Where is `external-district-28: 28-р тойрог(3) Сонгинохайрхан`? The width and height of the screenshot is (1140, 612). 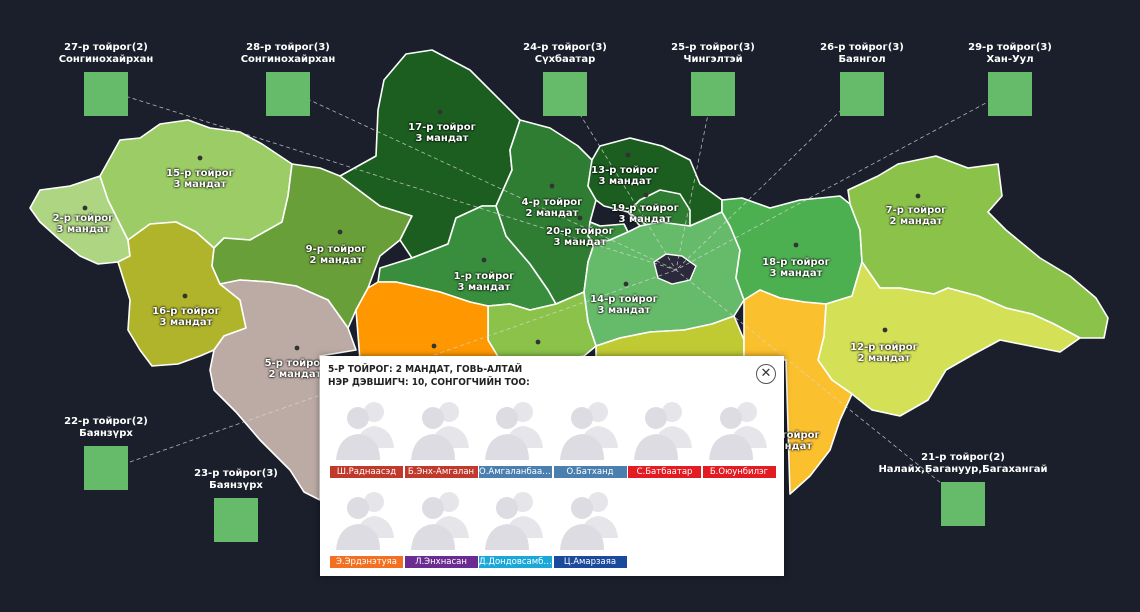
external-district-28: 28-р тойрог(3) Сонгинохайрхан is located at coordinates (288, 79).